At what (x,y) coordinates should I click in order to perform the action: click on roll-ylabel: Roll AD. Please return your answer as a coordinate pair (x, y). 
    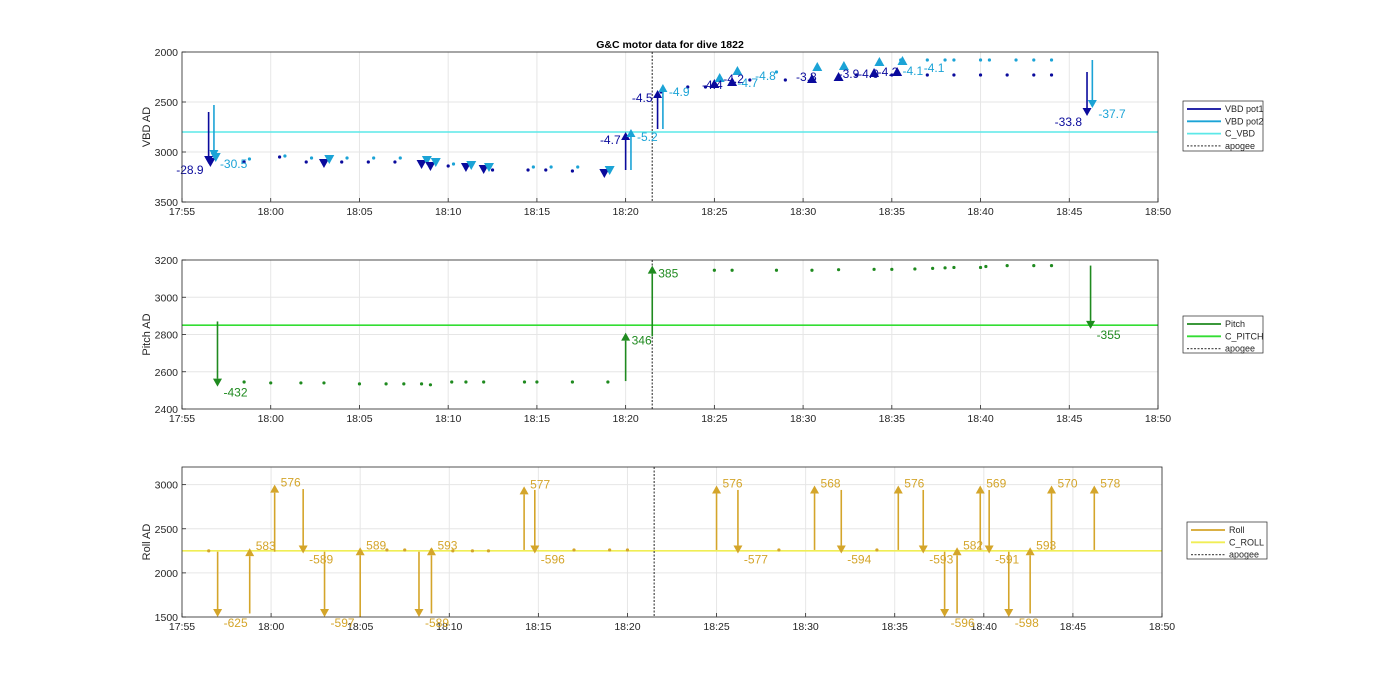
    Looking at the image, I should click on (147, 542).